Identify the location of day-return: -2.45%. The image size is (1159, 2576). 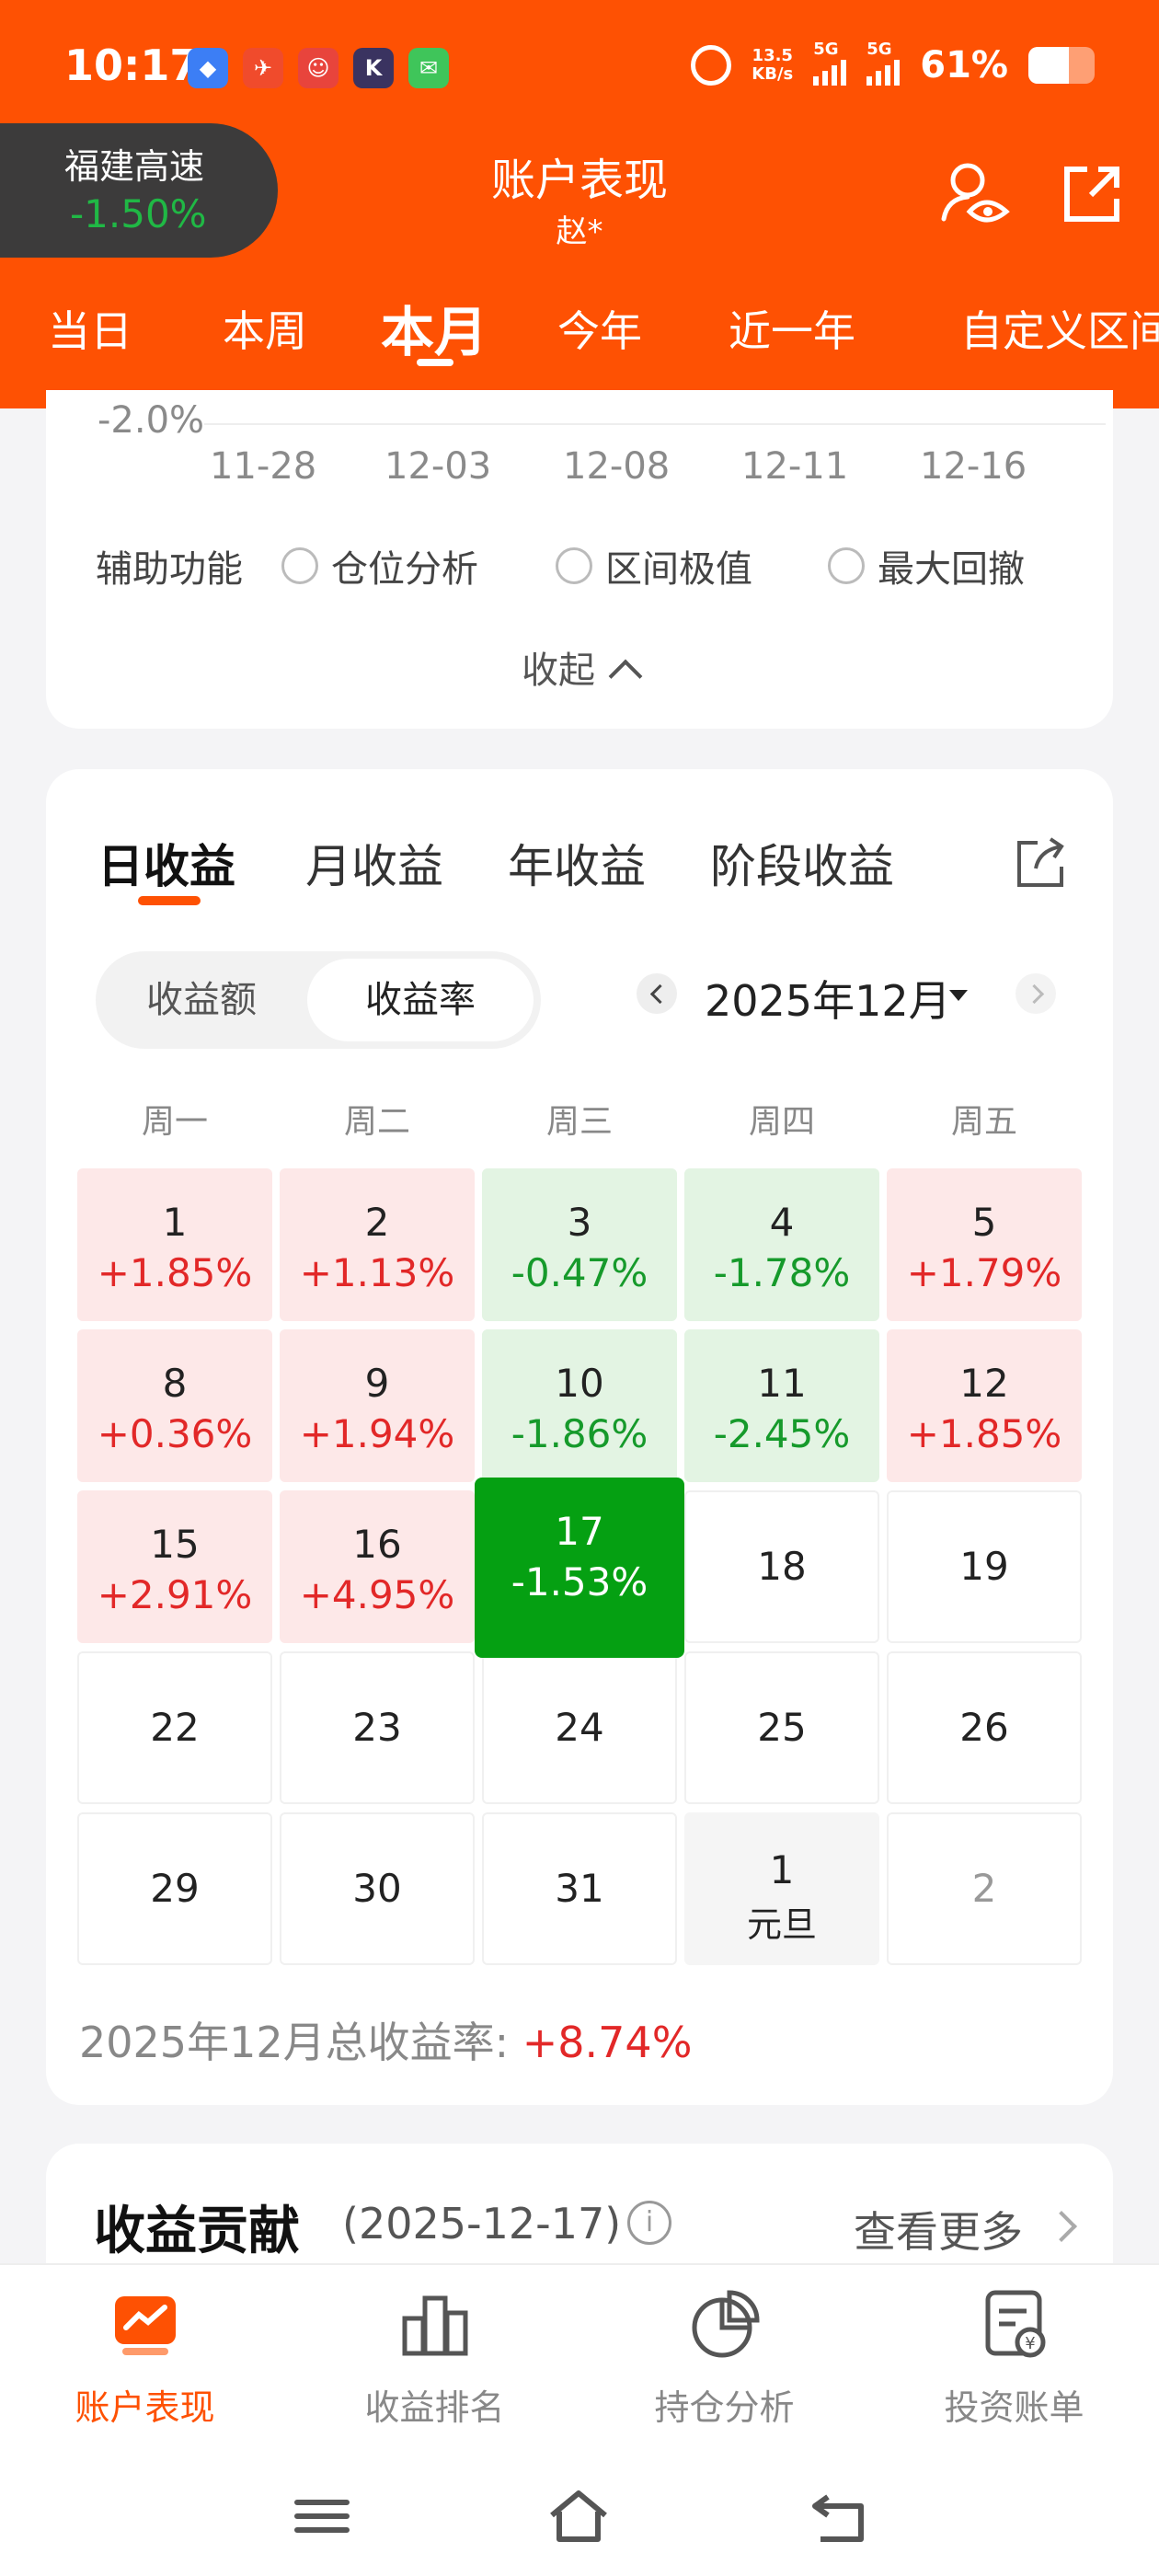
(782, 1433).